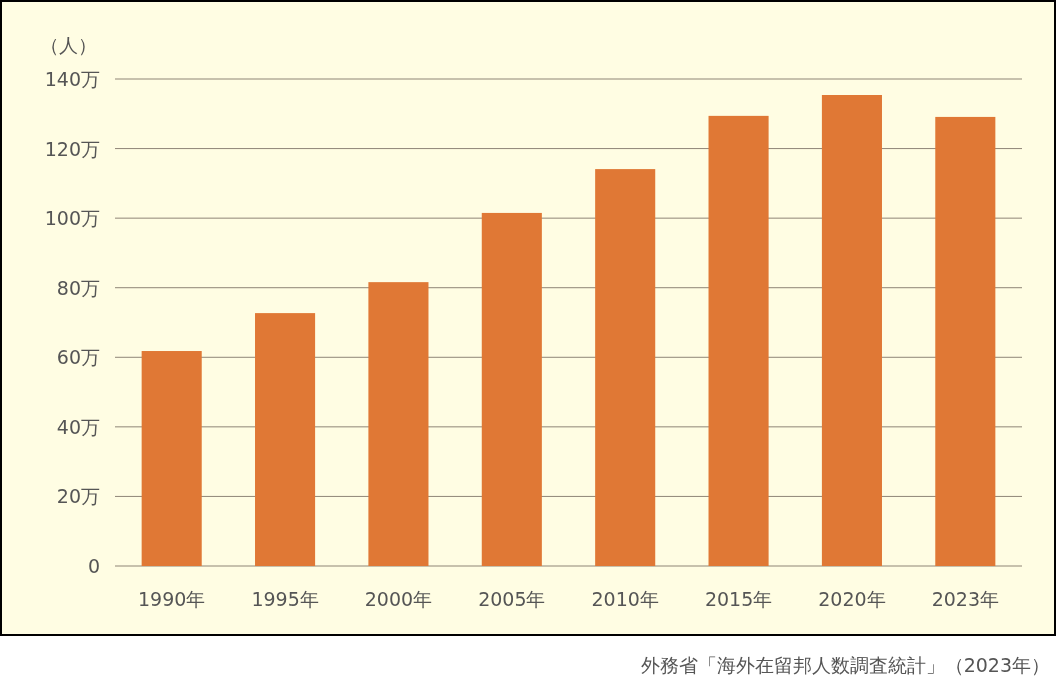  Describe the element at coordinates (852, 599) in the screenshot. I see `x-tick-label: 2020年` at that location.